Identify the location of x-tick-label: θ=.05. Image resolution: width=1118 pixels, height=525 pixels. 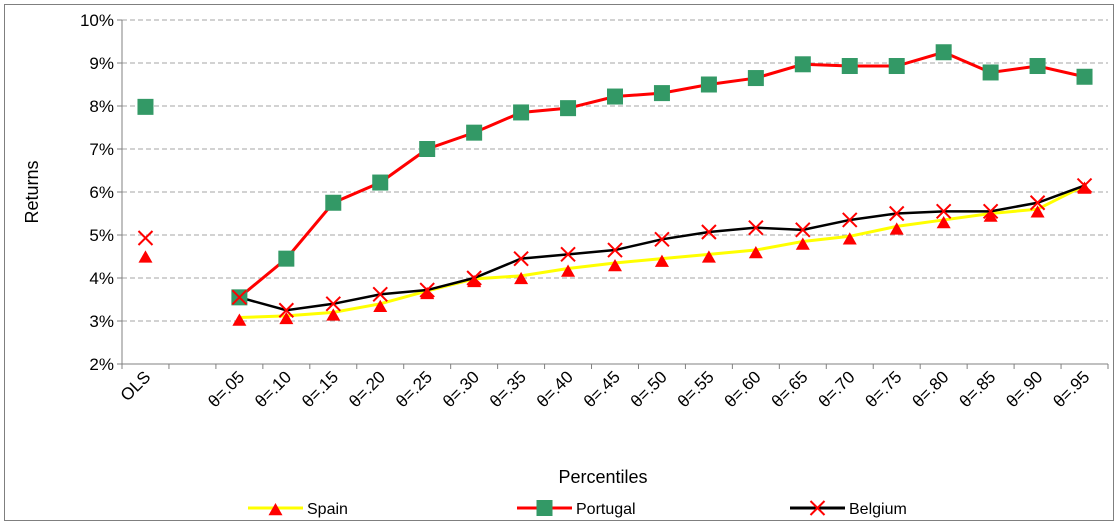
(226, 389).